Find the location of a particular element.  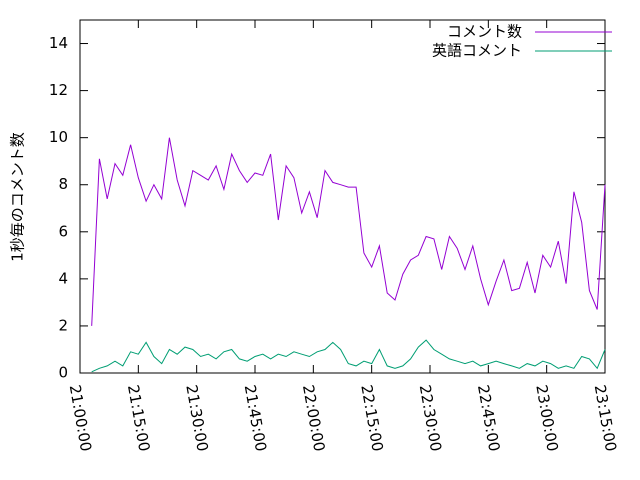

x-tick-label: 21:00:00 is located at coordinates (80, 417).